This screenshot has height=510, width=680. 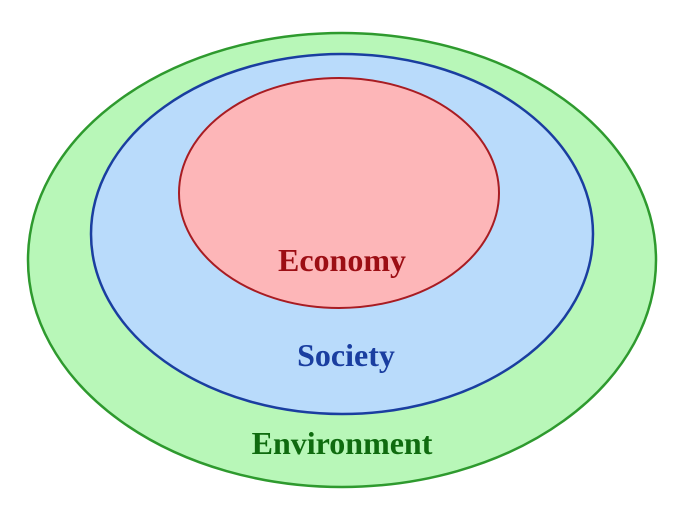 I want to click on environment-label: Environment, so click(x=342, y=443).